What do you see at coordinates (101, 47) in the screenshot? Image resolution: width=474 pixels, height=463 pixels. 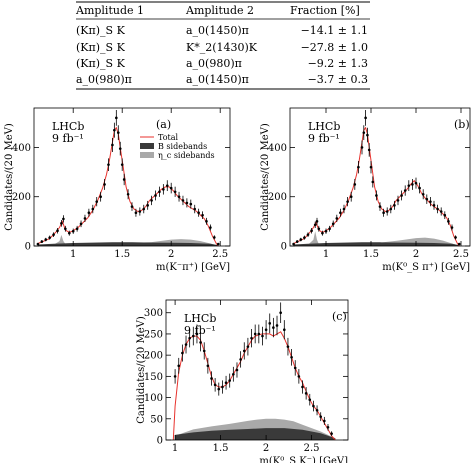 I see `table-row-2-amp-1: (Kπ)_S K` at bounding box center [101, 47].